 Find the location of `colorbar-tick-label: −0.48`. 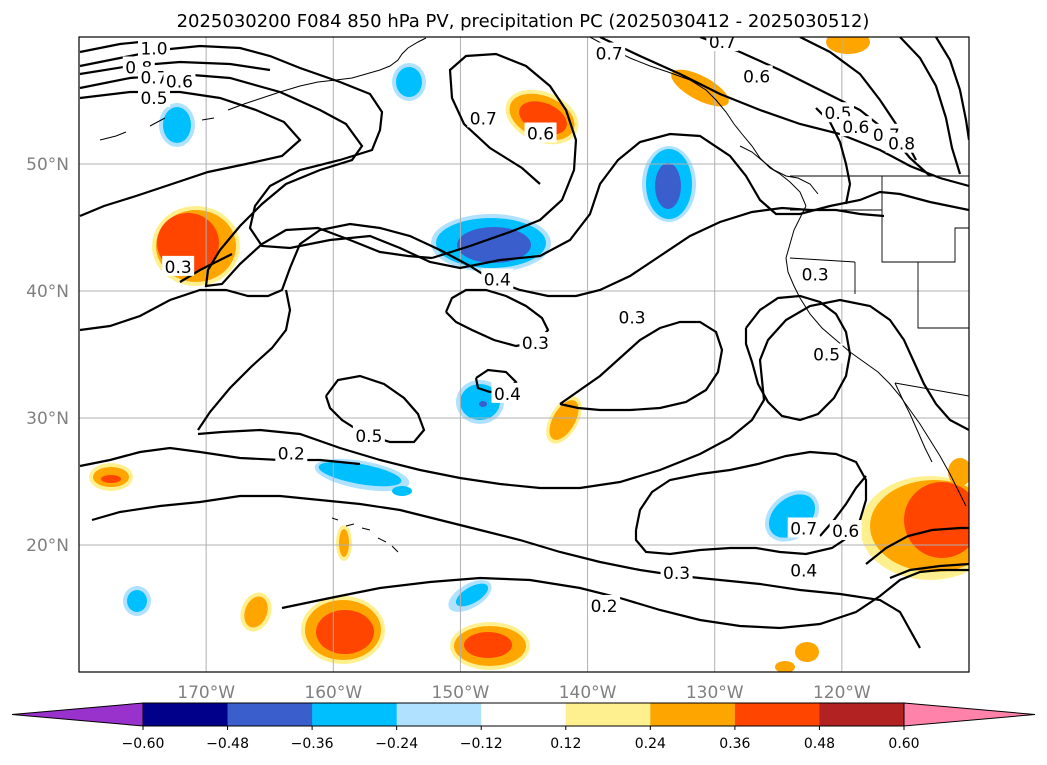

colorbar-tick-label: −0.48 is located at coordinates (227, 744).